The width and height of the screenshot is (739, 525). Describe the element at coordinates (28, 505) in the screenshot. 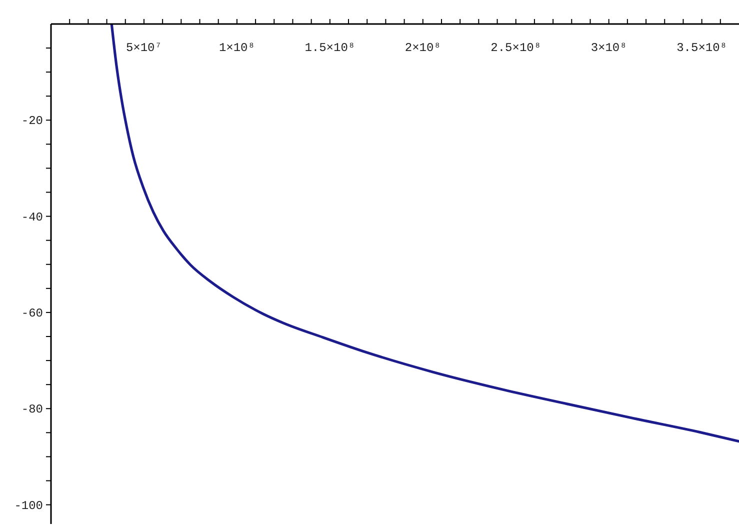

I see `y-tick-label: -100` at that location.